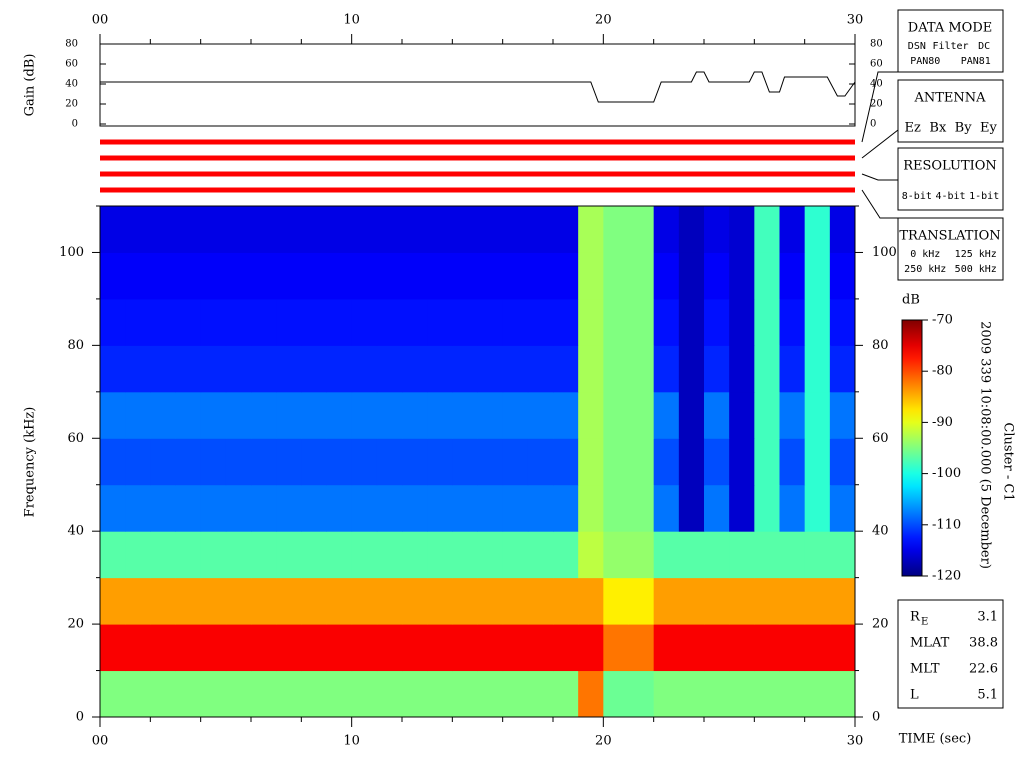 Image resolution: width=1024 pixels, height=768 pixels. What do you see at coordinates (924, 622) in the screenshot?
I see `orbit-label-subscript: E` at bounding box center [924, 622].